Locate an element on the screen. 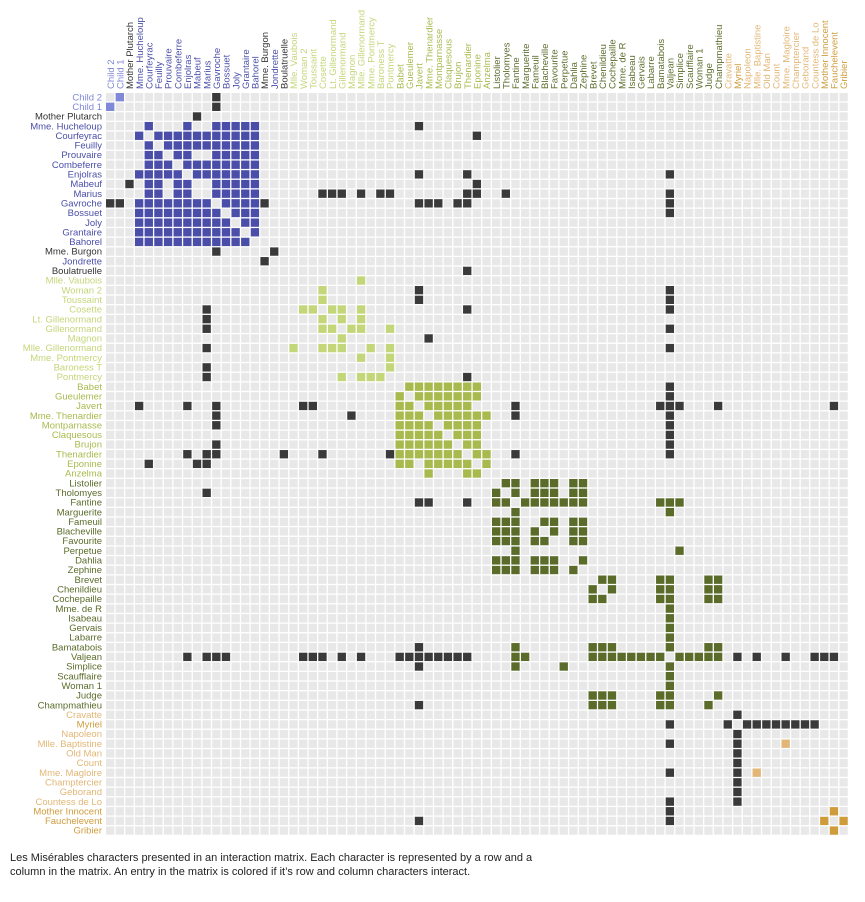 Image resolution: width=865 pixels, height=902 pixels. column-label-toussaint: Toussaint is located at coordinates (313, 69).